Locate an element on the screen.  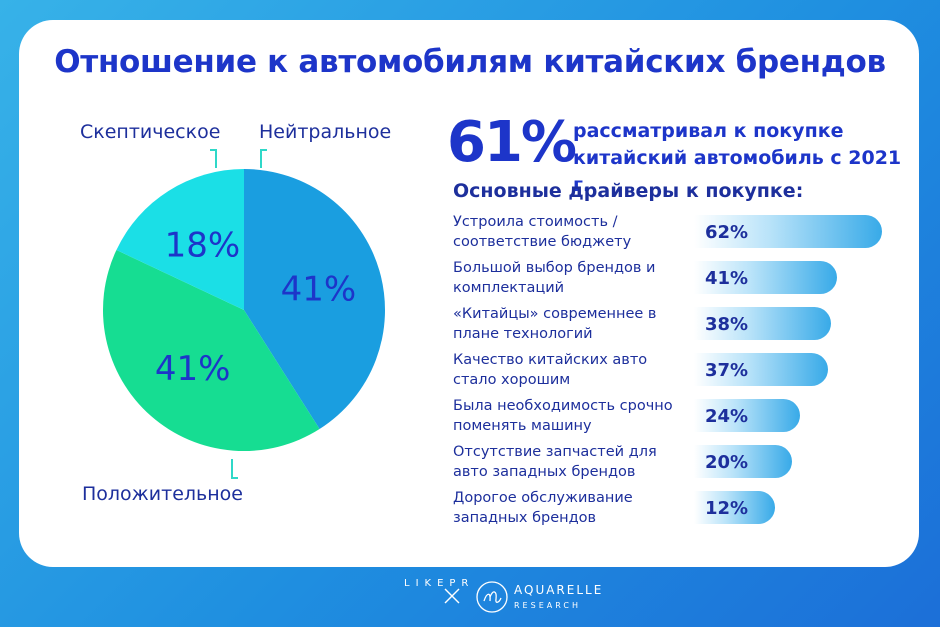
driver-label: Дорогое обслуживание западных брендов is located at coordinates (543, 508).